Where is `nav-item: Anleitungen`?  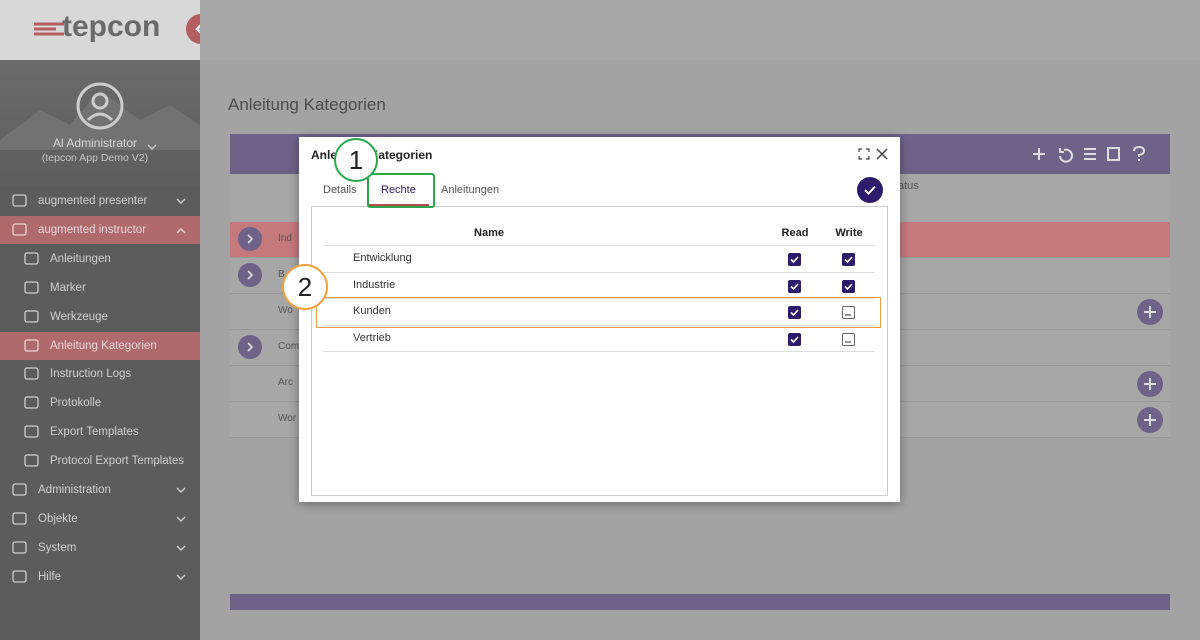
nav-item: Anleitungen is located at coordinates (100, 259).